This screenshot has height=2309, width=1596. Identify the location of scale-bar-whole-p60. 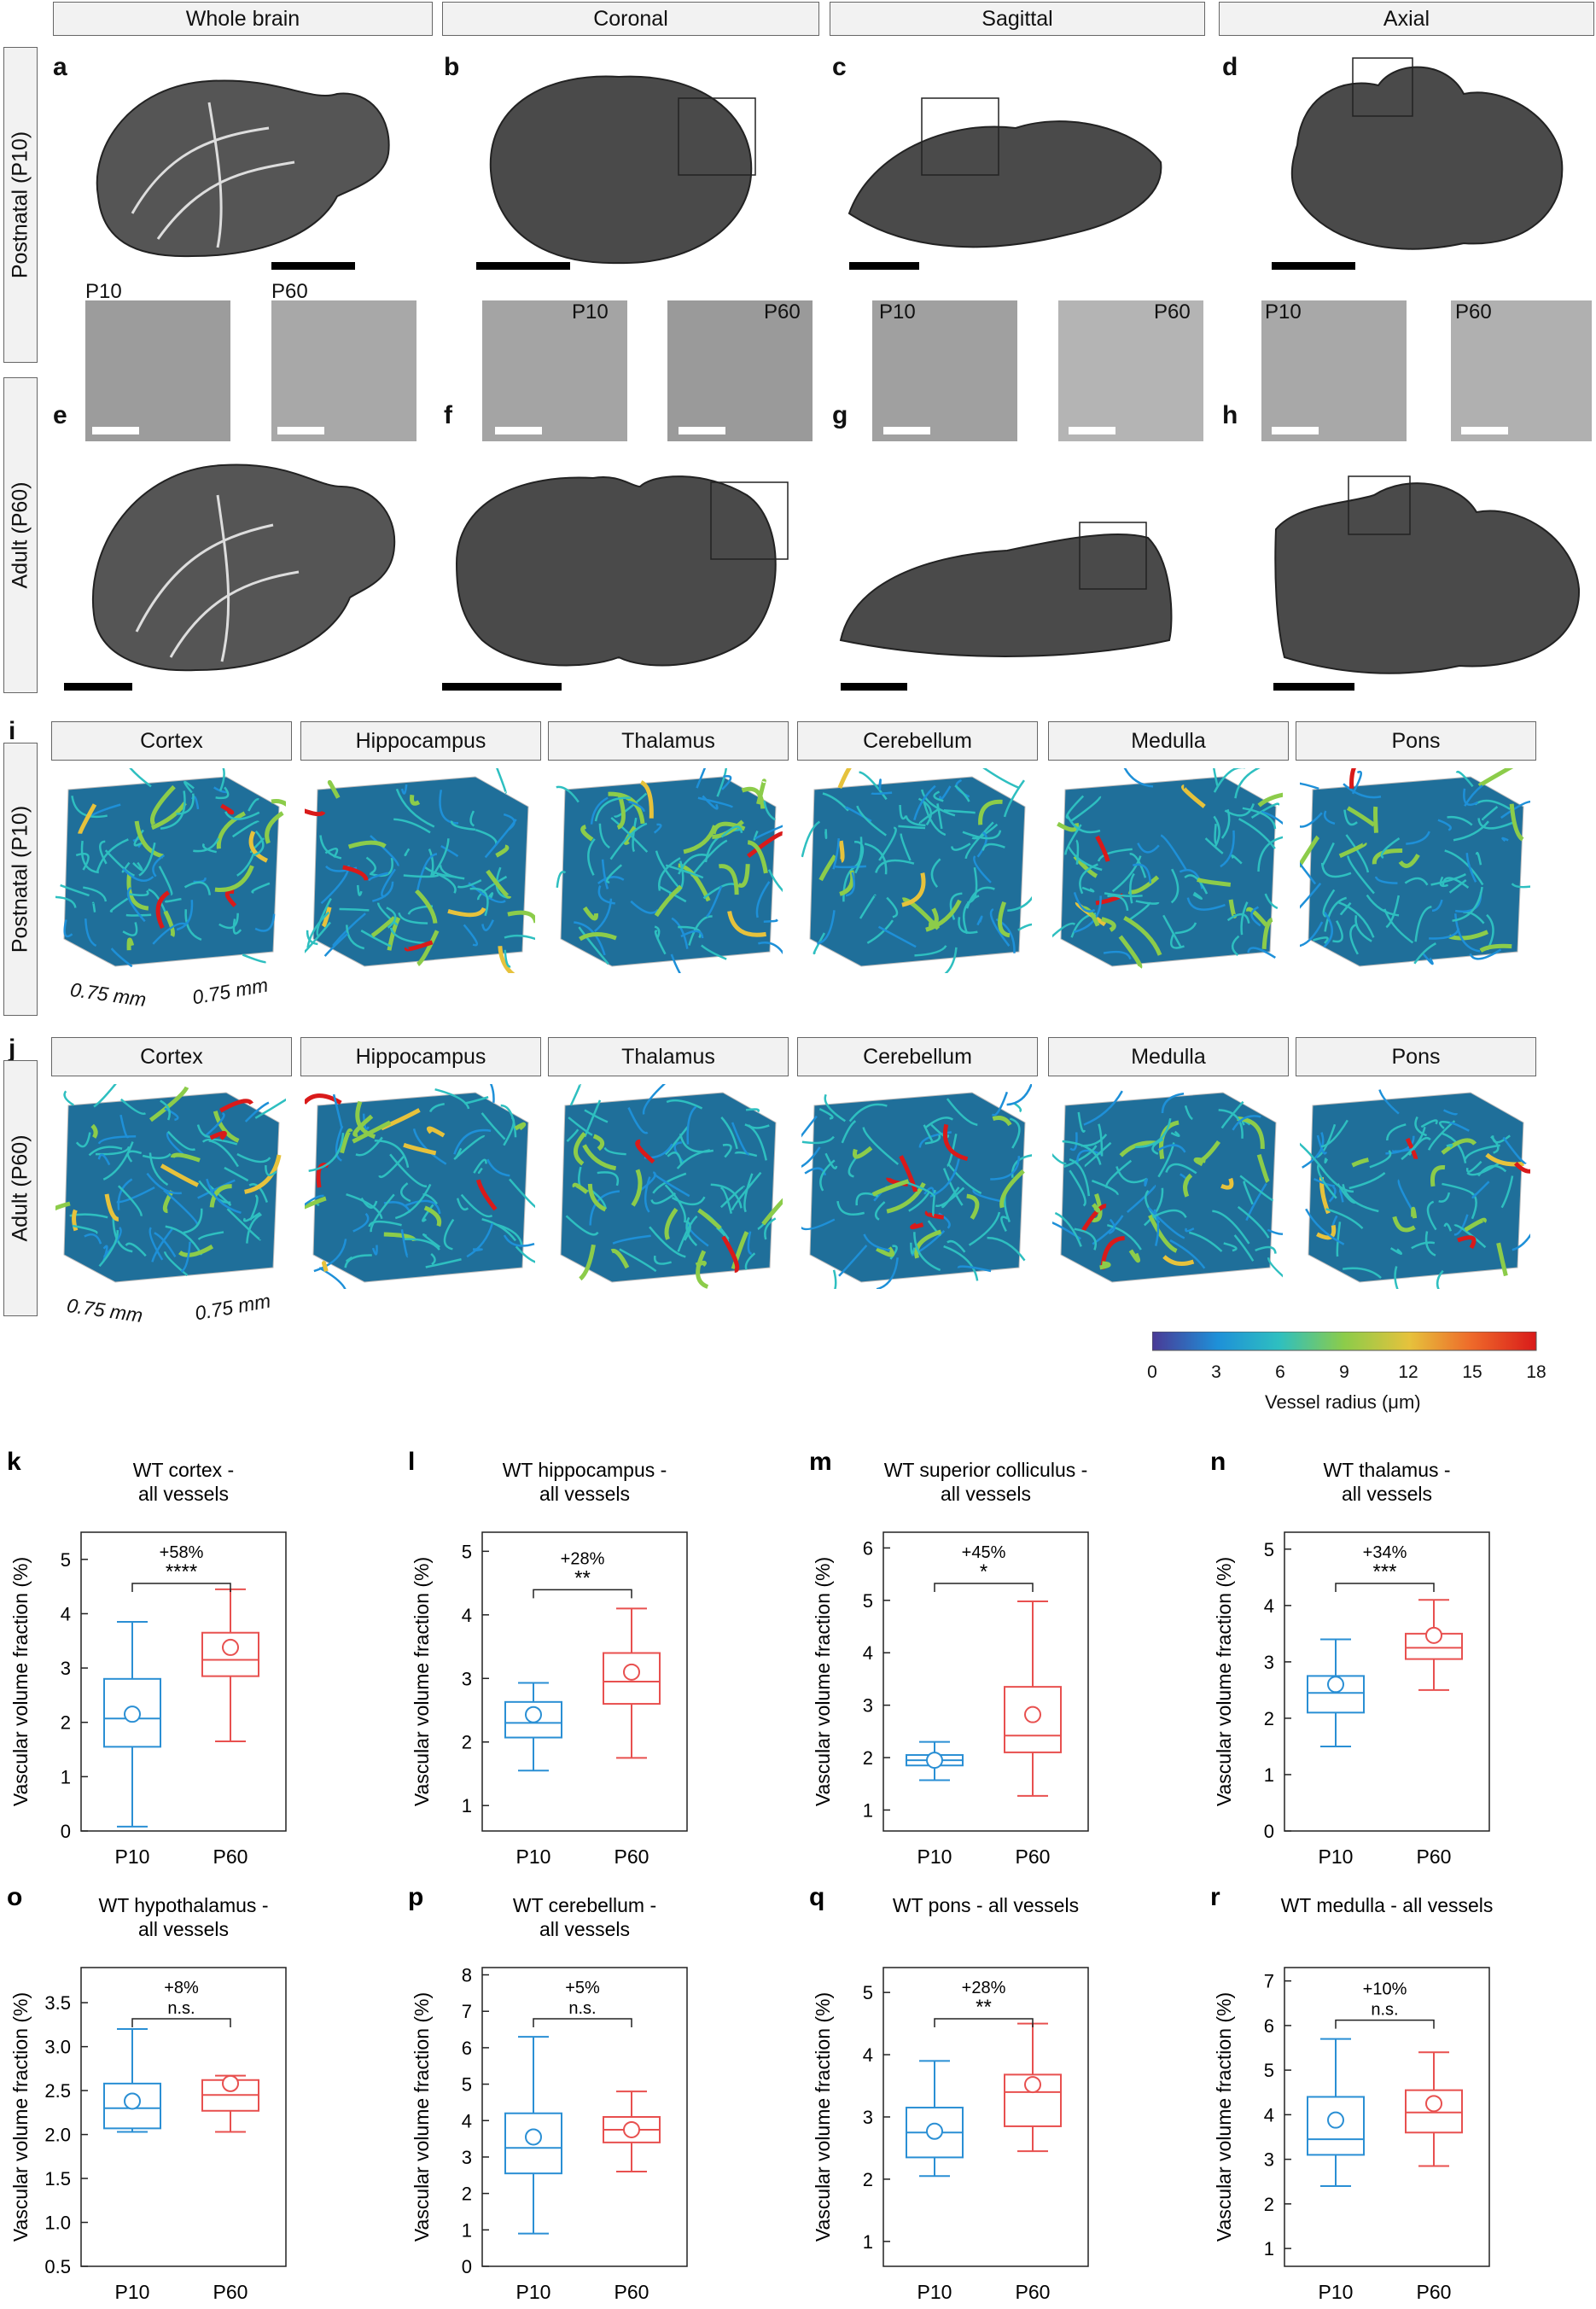
(98, 687).